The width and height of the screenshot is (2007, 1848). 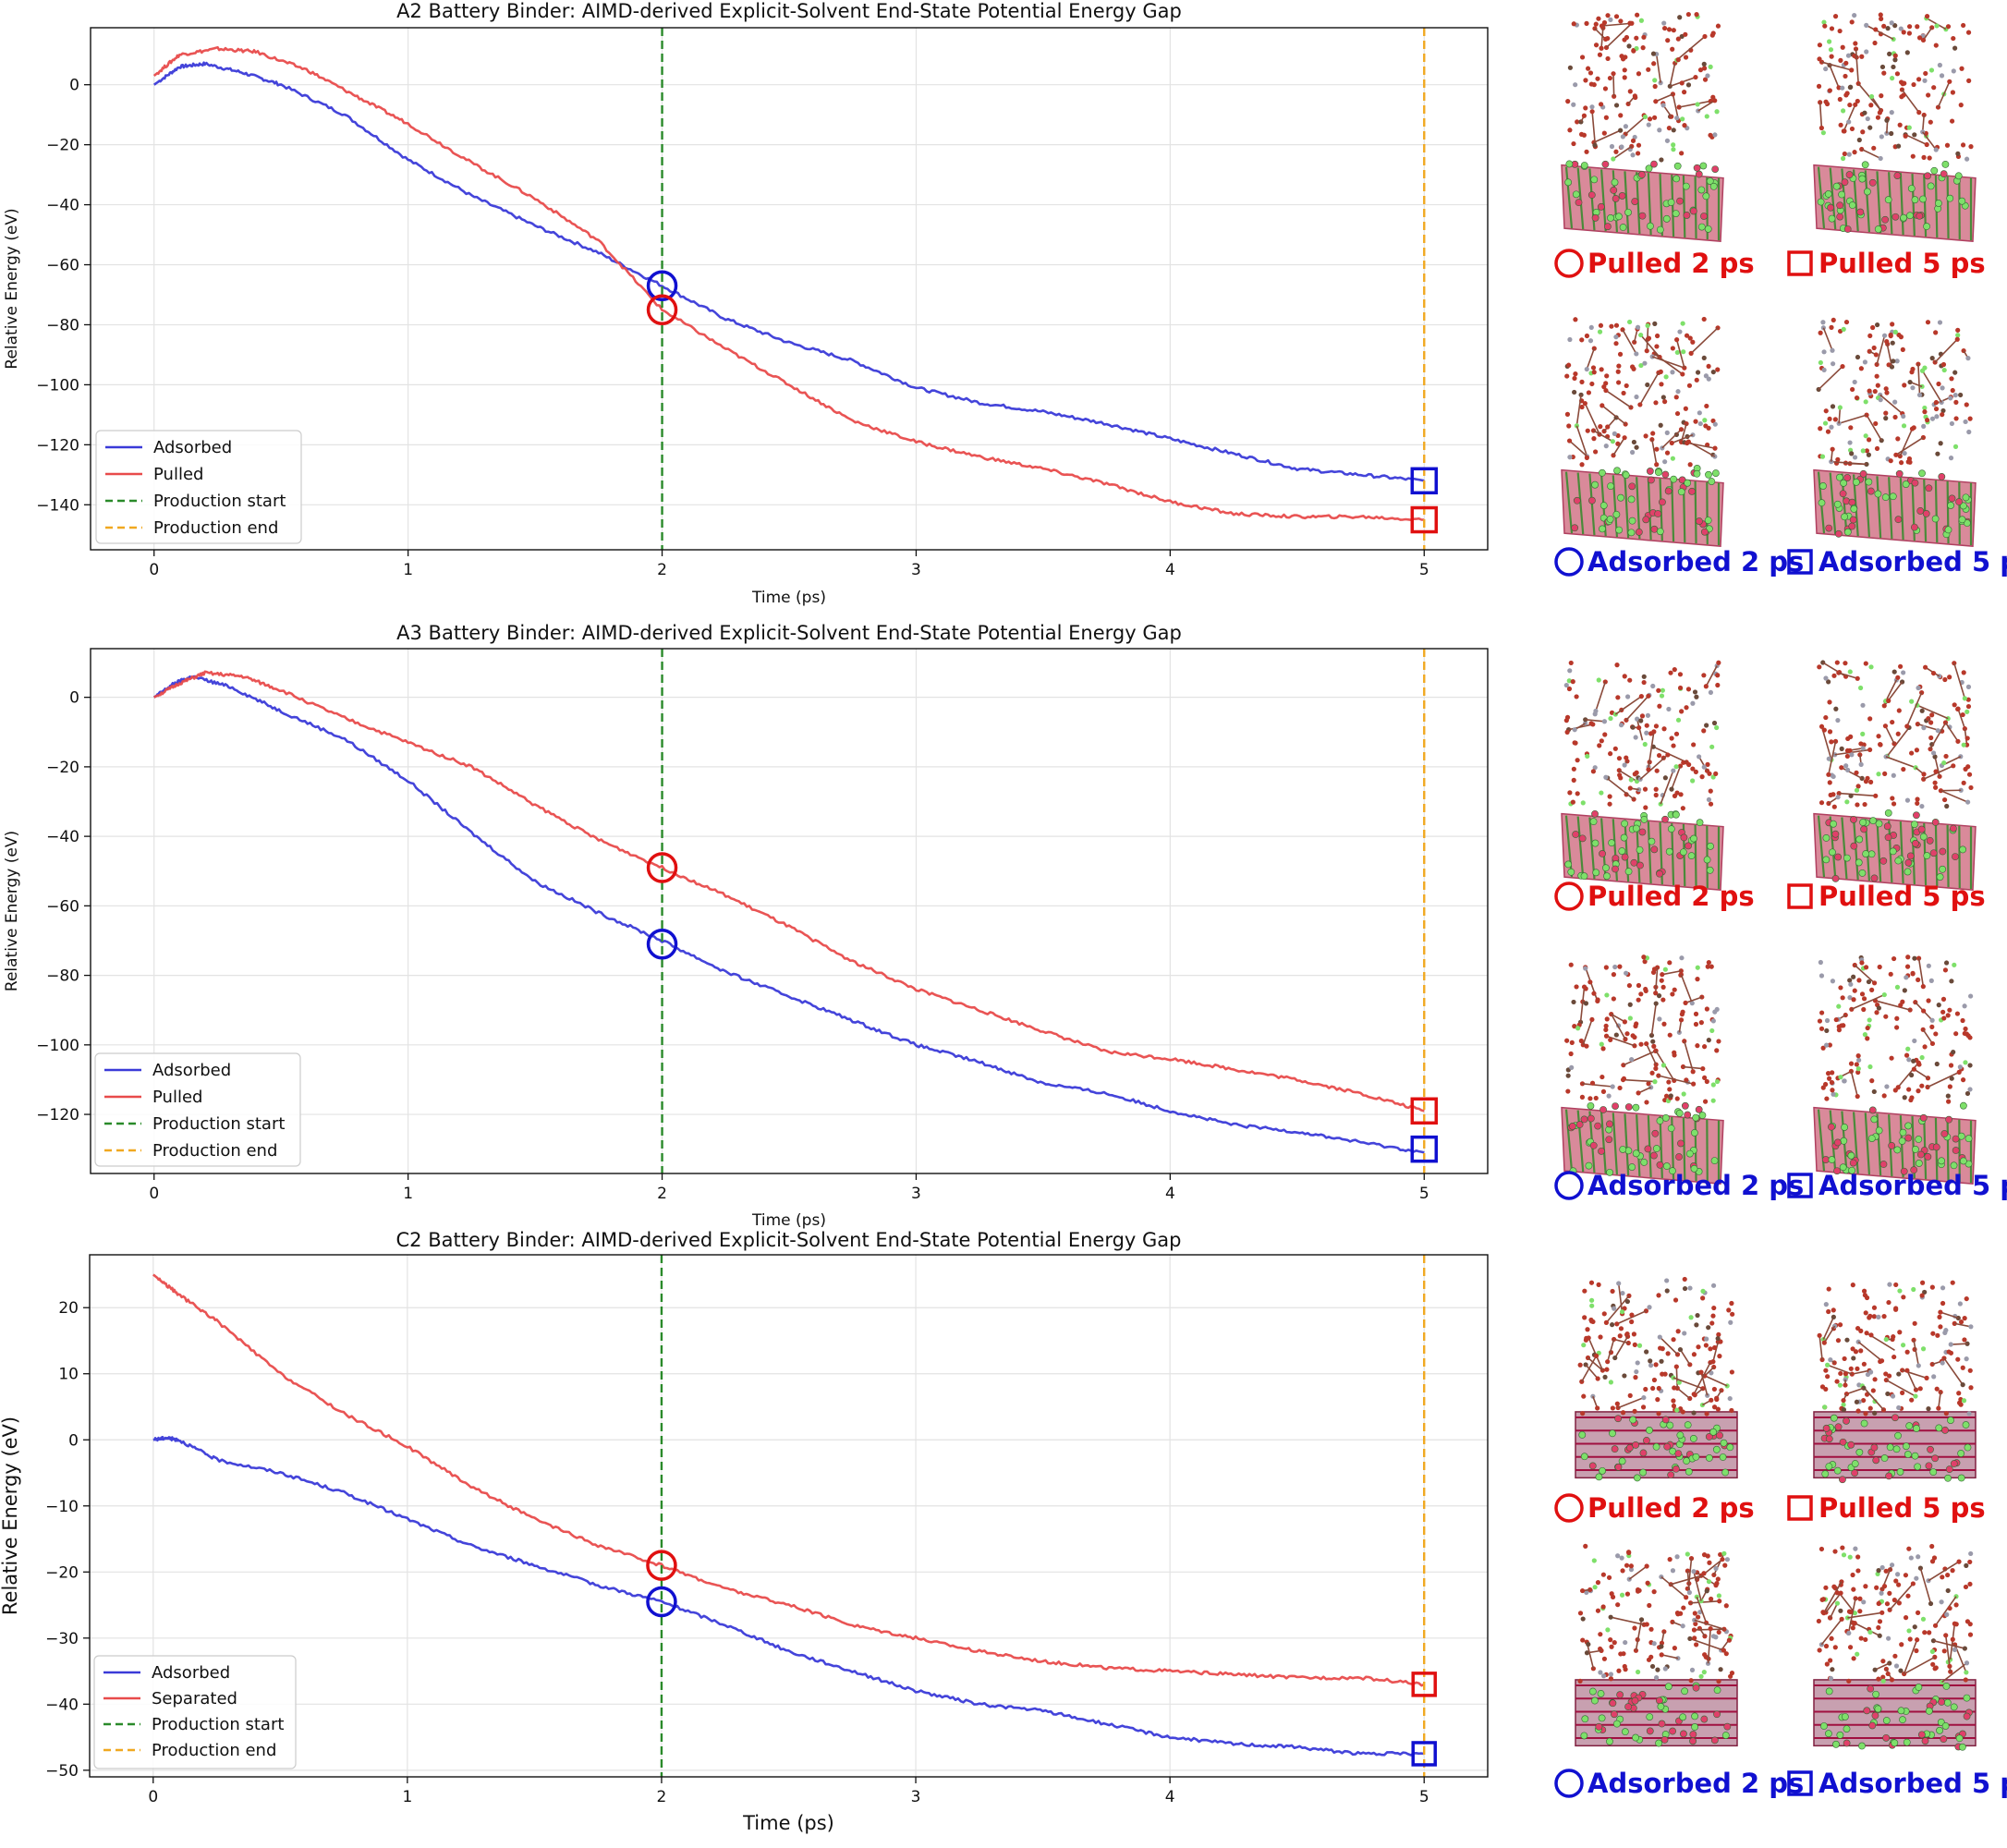 What do you see at coordinates (216, 528) in the screenshot?
I see `legend-entry: Production end` at bounding box center [216, 528].